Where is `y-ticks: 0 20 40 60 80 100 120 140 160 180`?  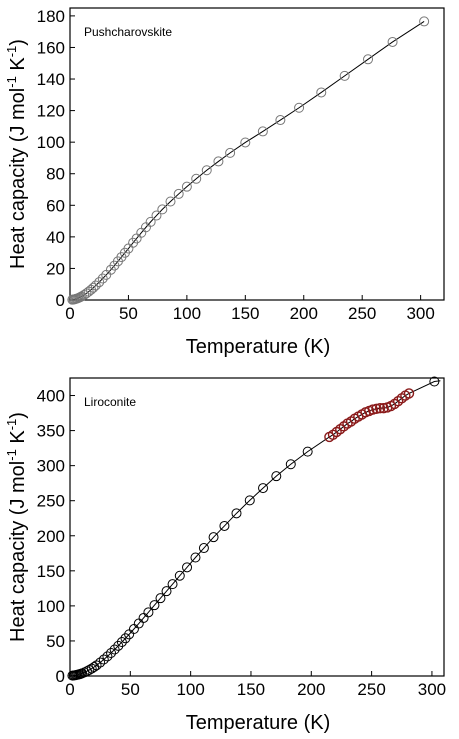
y-ticks: 0 20 40 60 80 100 120 140 160 180 is located at coordinates (56, 158).